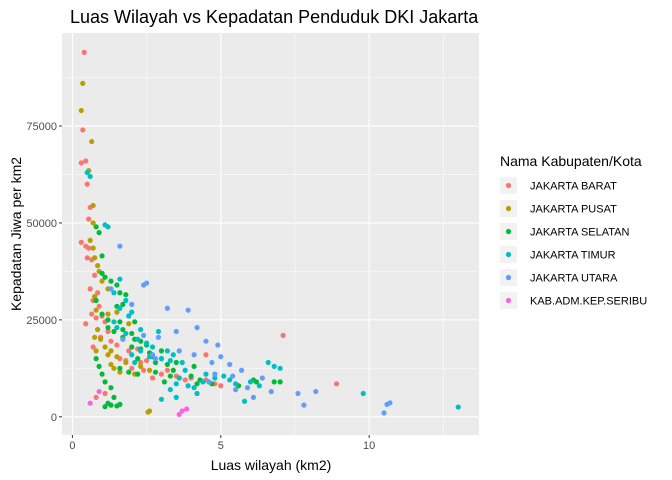 The width and height of the screenshot is (672, 480). I want to click on x-tick-label: 5, so click(221, 446).